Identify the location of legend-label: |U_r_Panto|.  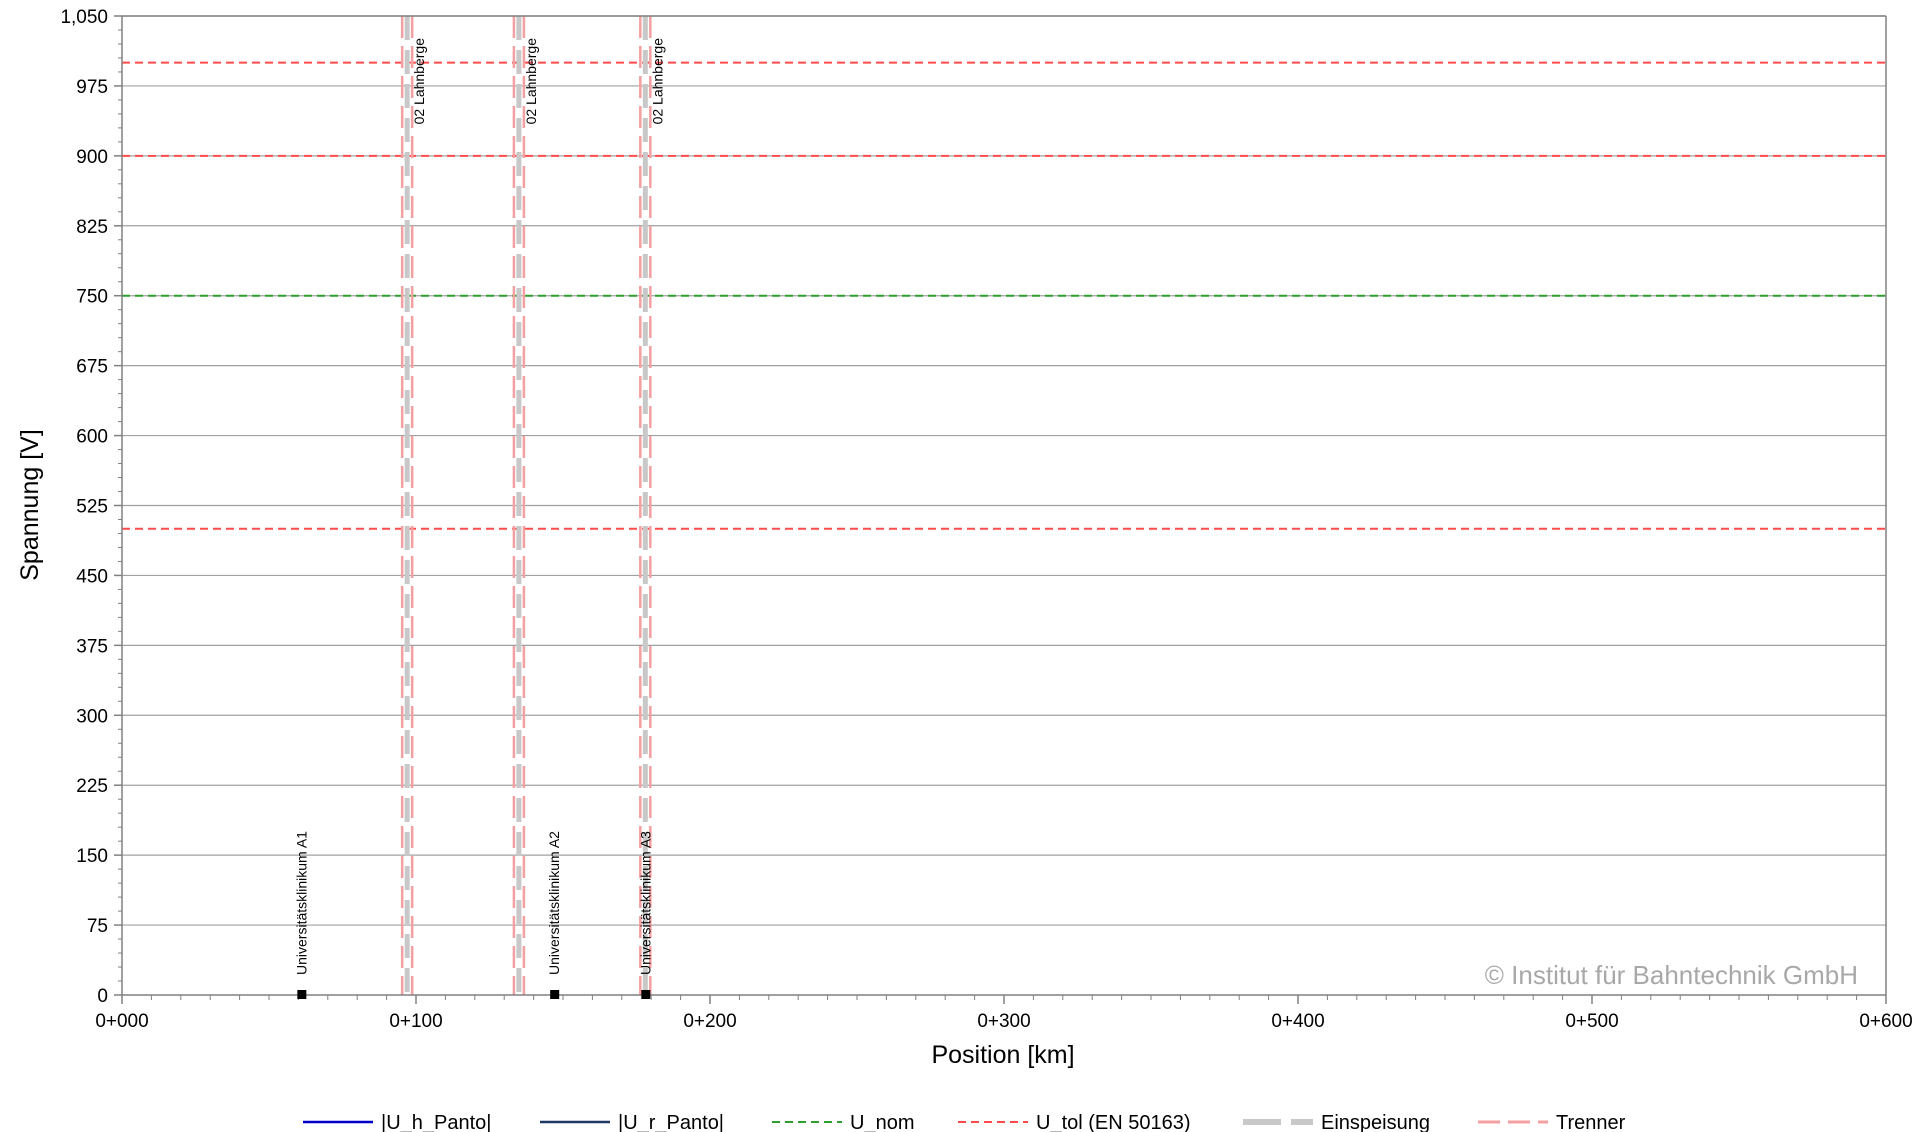
(671, 1122).